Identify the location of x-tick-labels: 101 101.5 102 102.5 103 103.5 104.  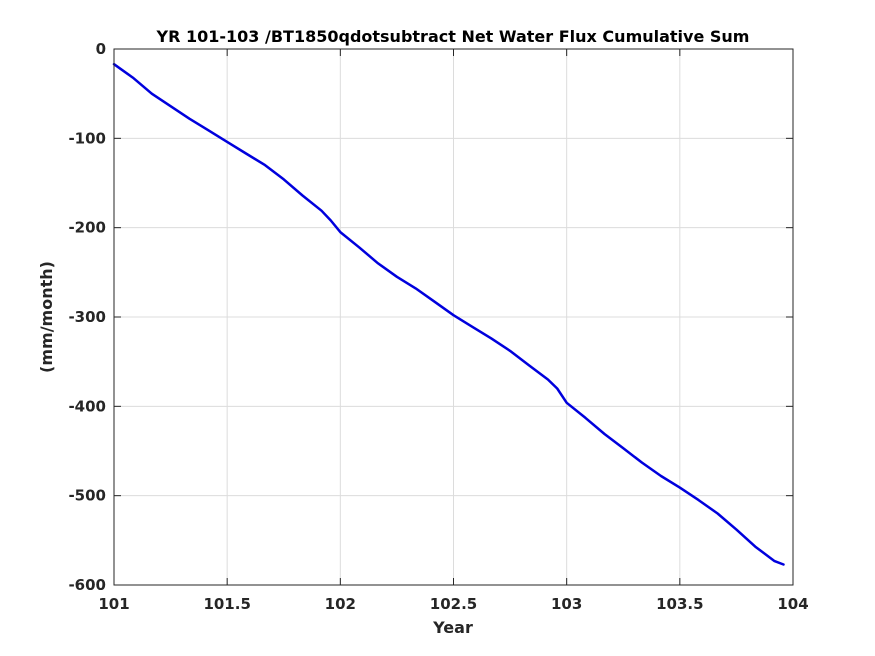
(453, 604).